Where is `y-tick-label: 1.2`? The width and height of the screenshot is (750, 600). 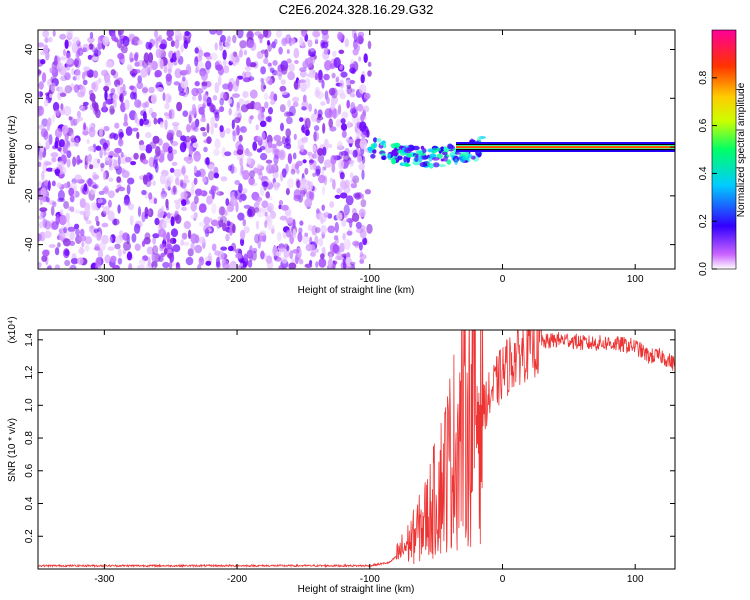
y-tick-label: 1.2 is located at coordinates (29, 372).